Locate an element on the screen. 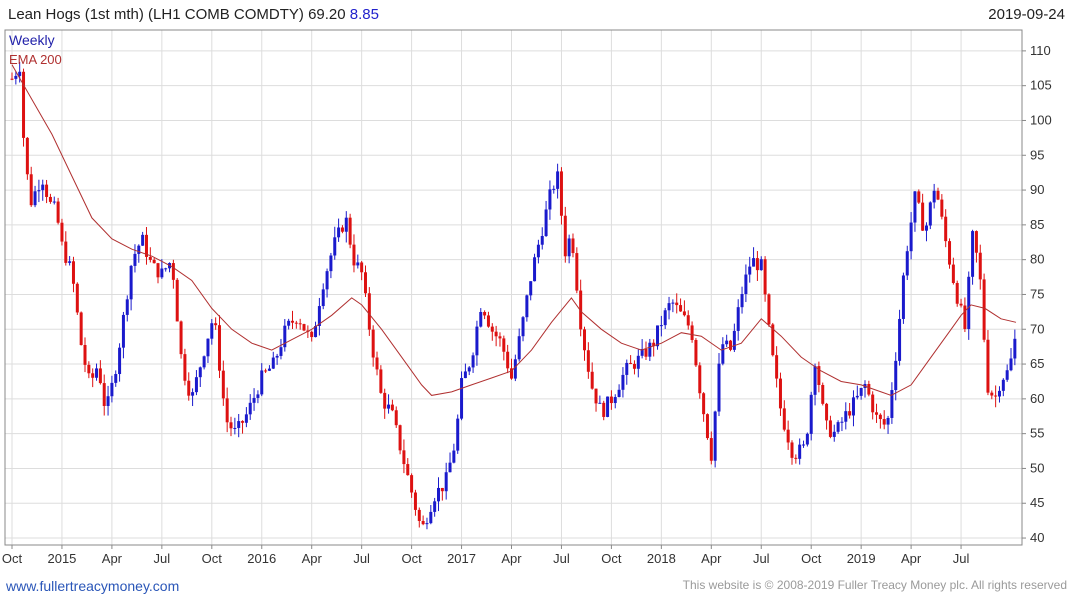  y-tick-label: 60 is located at coordinates (1037, 398).